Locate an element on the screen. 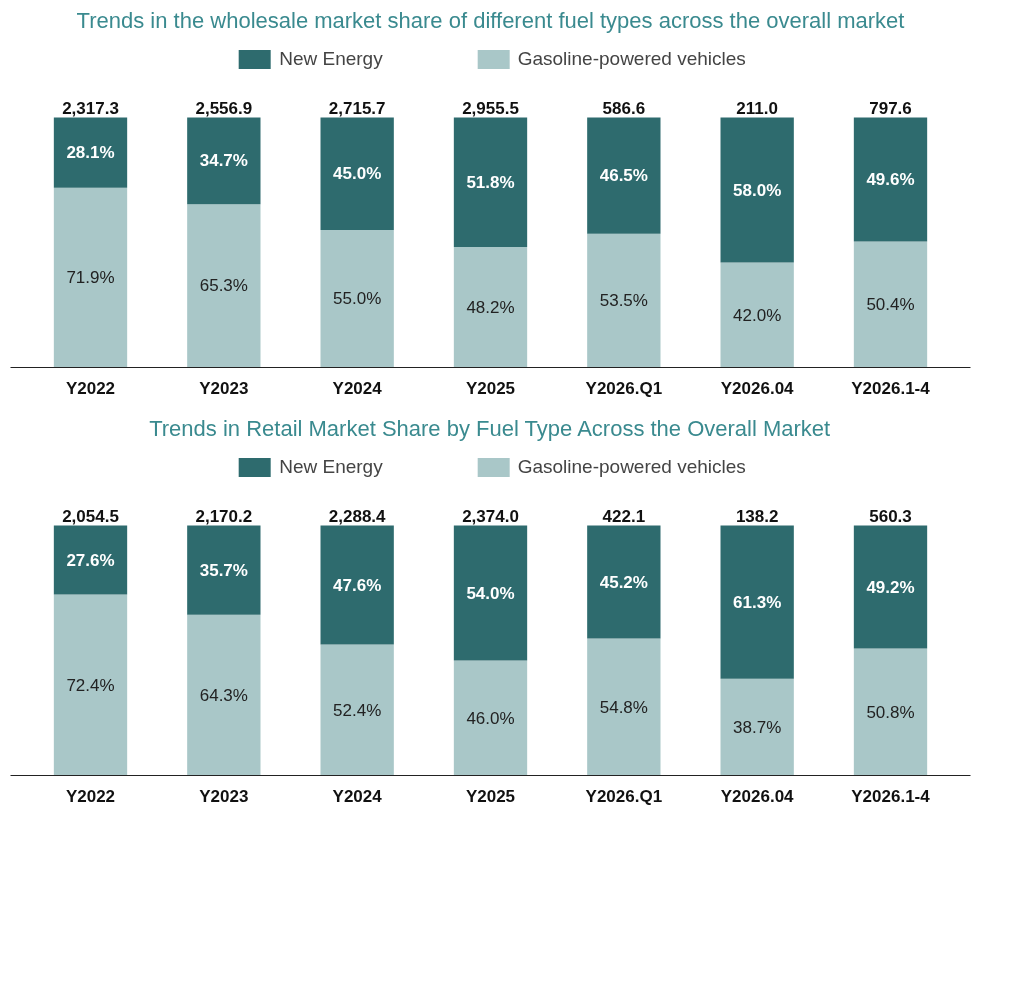  data-label: 55.0% is located at coordinates (357, 299).